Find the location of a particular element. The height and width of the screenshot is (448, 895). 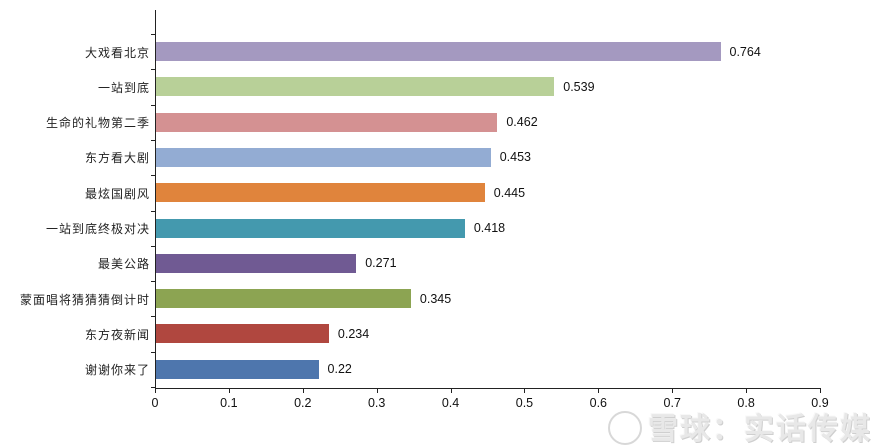

category-label: 谢谢你来了 is located at coordinates (117, 370).